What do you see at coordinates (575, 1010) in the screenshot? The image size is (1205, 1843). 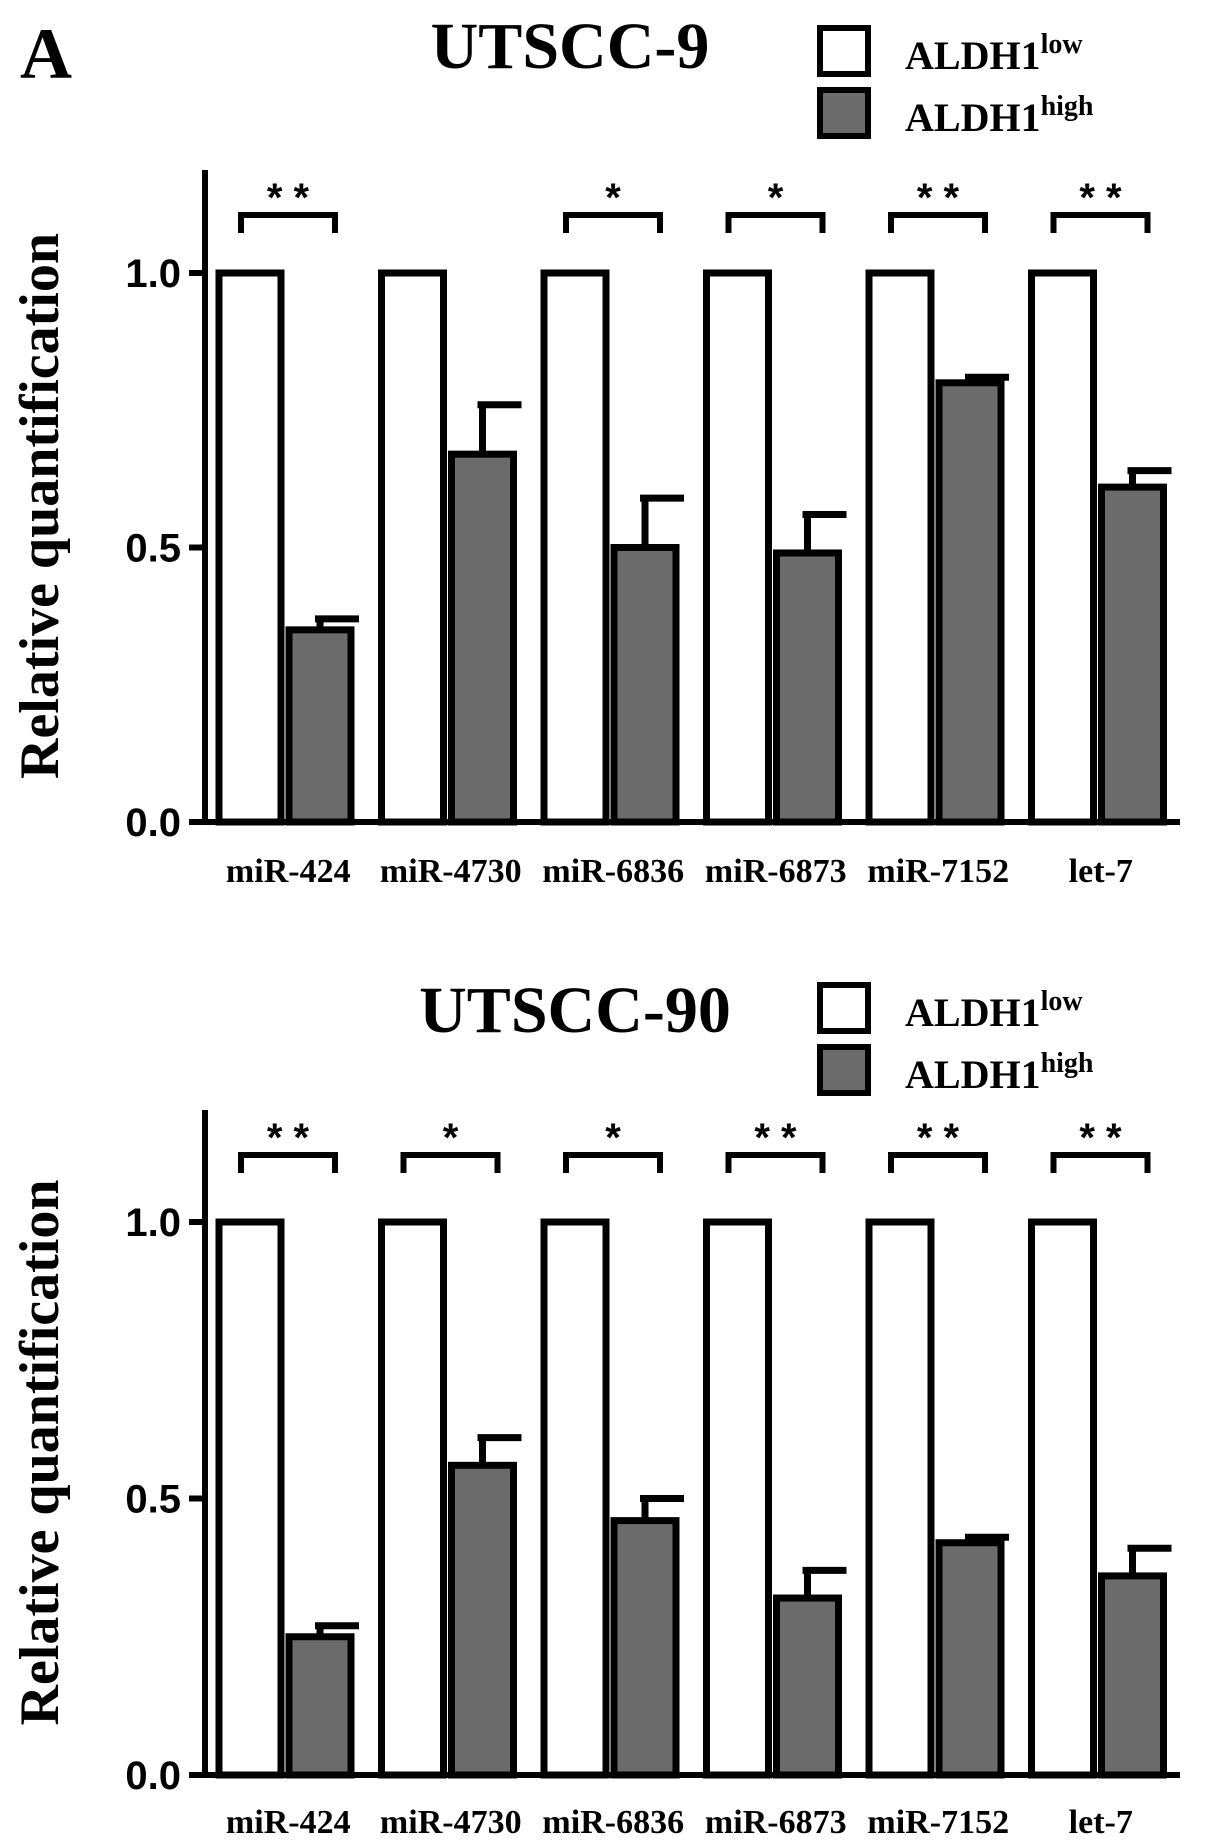 I see `chart-title: UTSCC-90` at bounding box center [575, 1010].